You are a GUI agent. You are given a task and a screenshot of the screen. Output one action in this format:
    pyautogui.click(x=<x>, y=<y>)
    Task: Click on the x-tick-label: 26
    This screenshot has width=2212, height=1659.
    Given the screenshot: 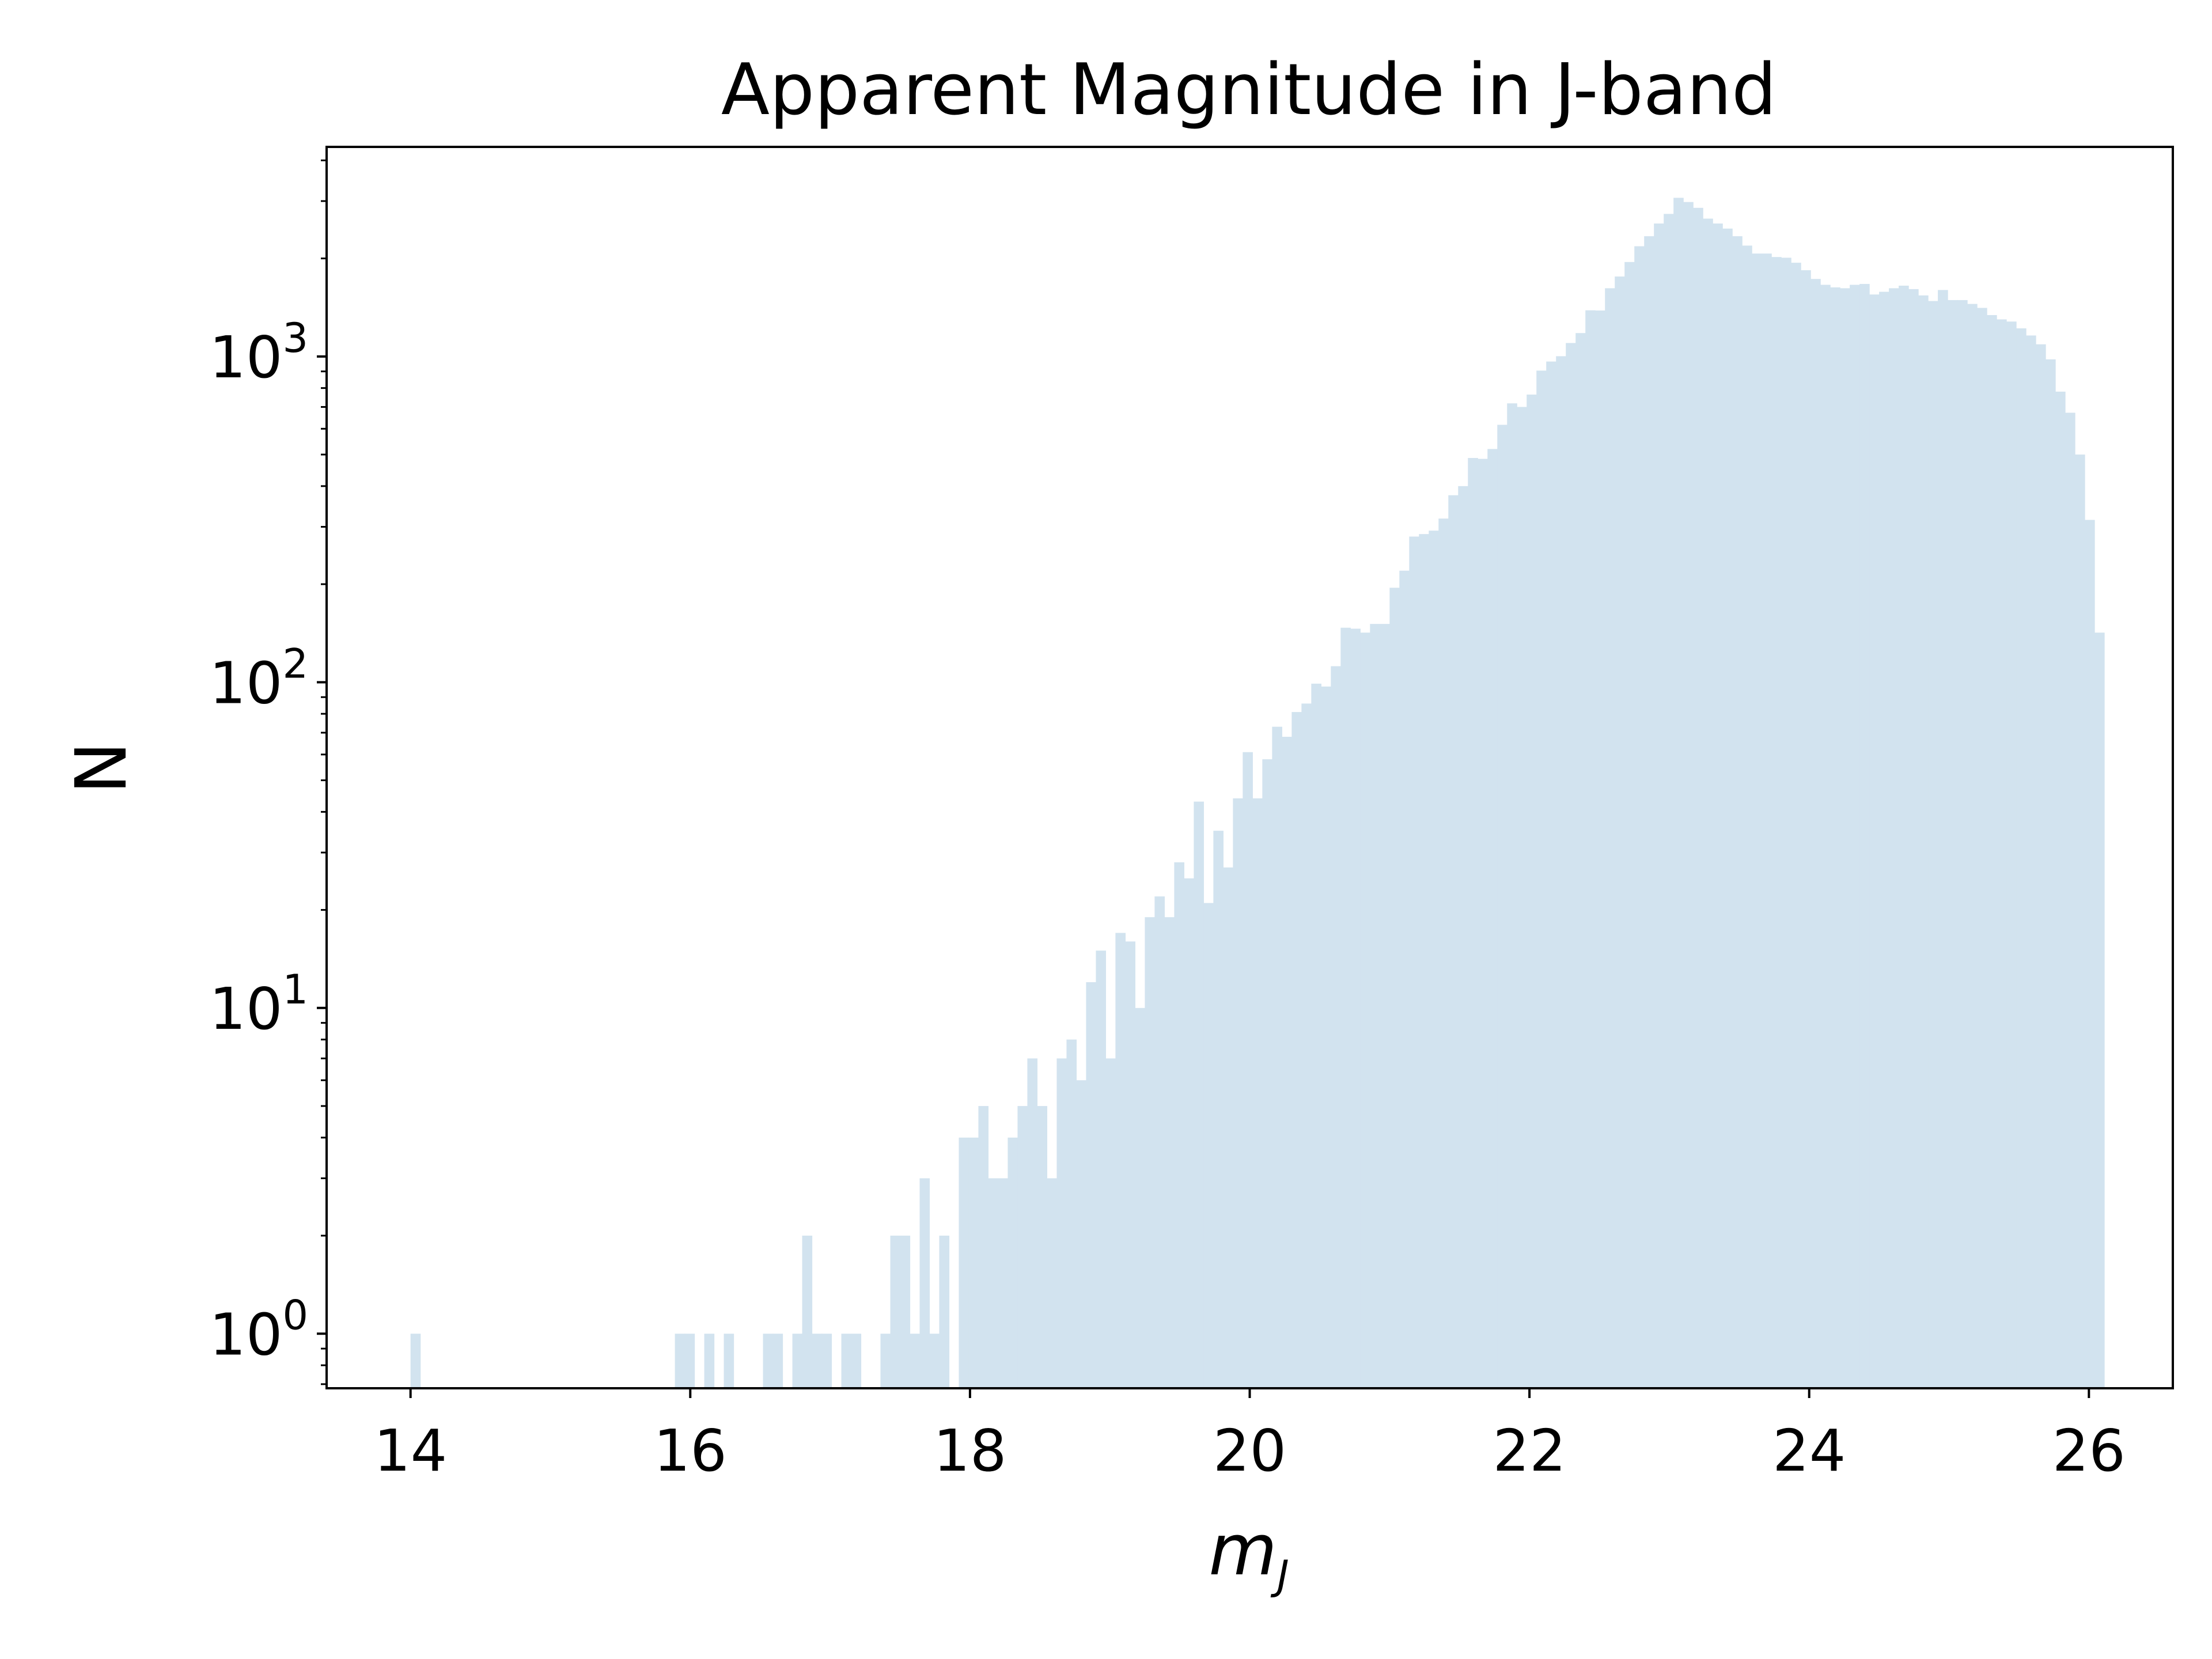 What is the action you would take?
    pyautogui.click(x=2089, y=1450)
    